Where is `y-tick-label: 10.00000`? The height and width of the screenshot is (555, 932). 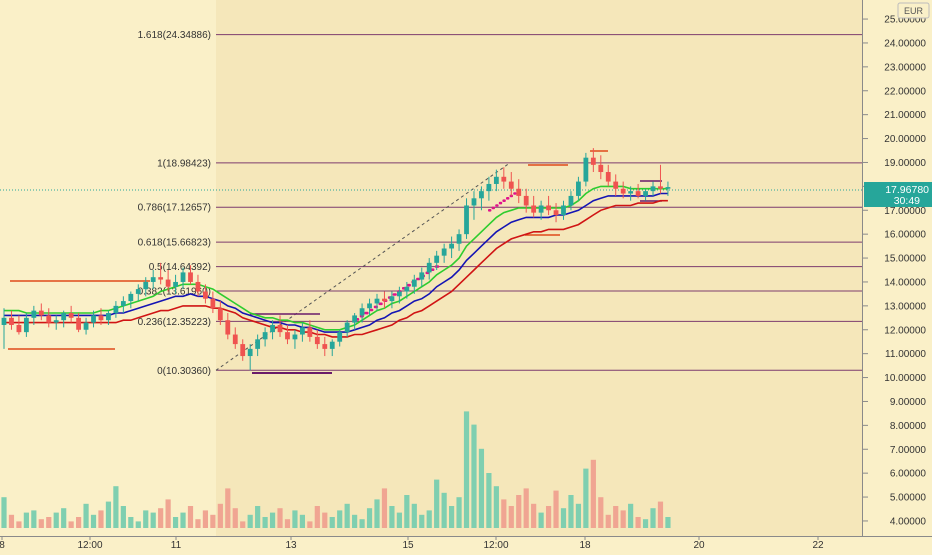
y-tick-label: 10.00000 is located at coordinates (905, 378).